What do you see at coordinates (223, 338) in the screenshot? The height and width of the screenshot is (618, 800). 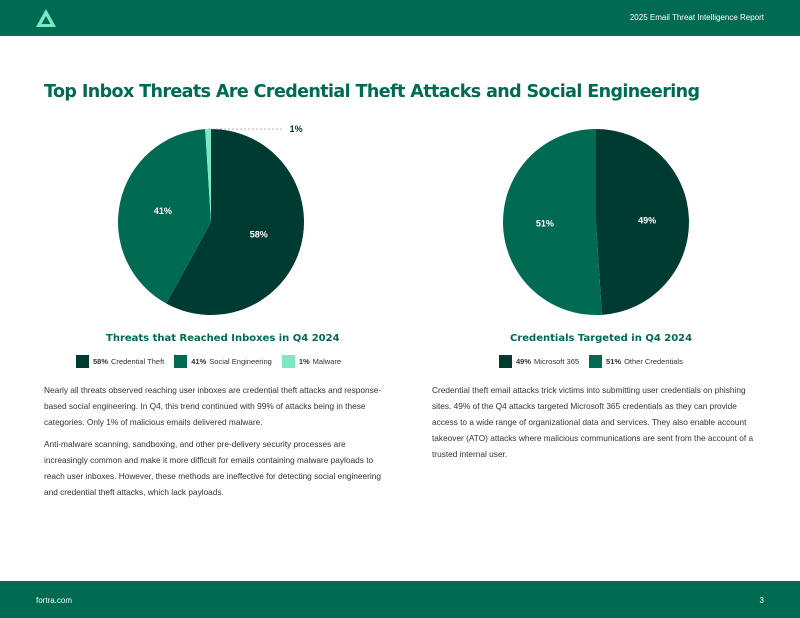 I see `chart-title-threats: Threats that Reached Inboxes in Q4 2024` at bounding box center [223, 338].